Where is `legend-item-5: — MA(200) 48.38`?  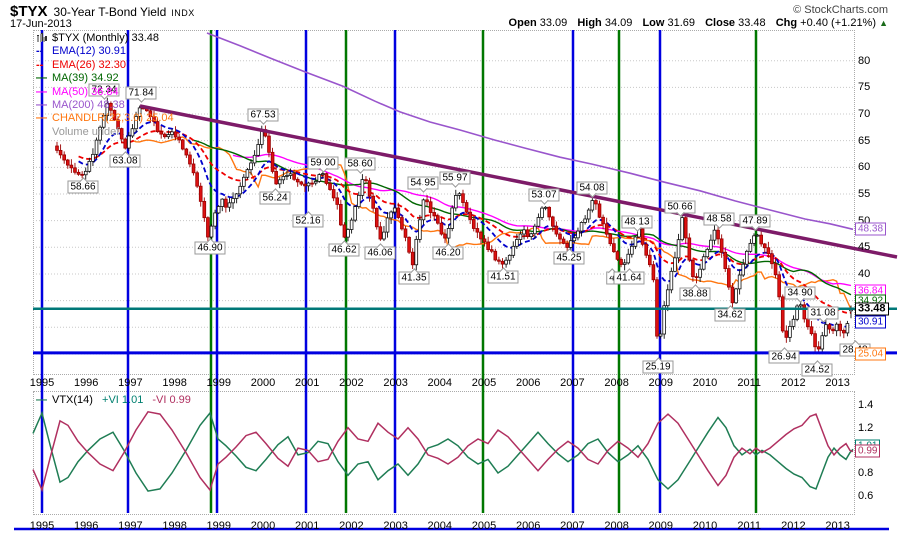 legend-item-5: — MA(200) 48.38 is located at coordinates (105, 105).